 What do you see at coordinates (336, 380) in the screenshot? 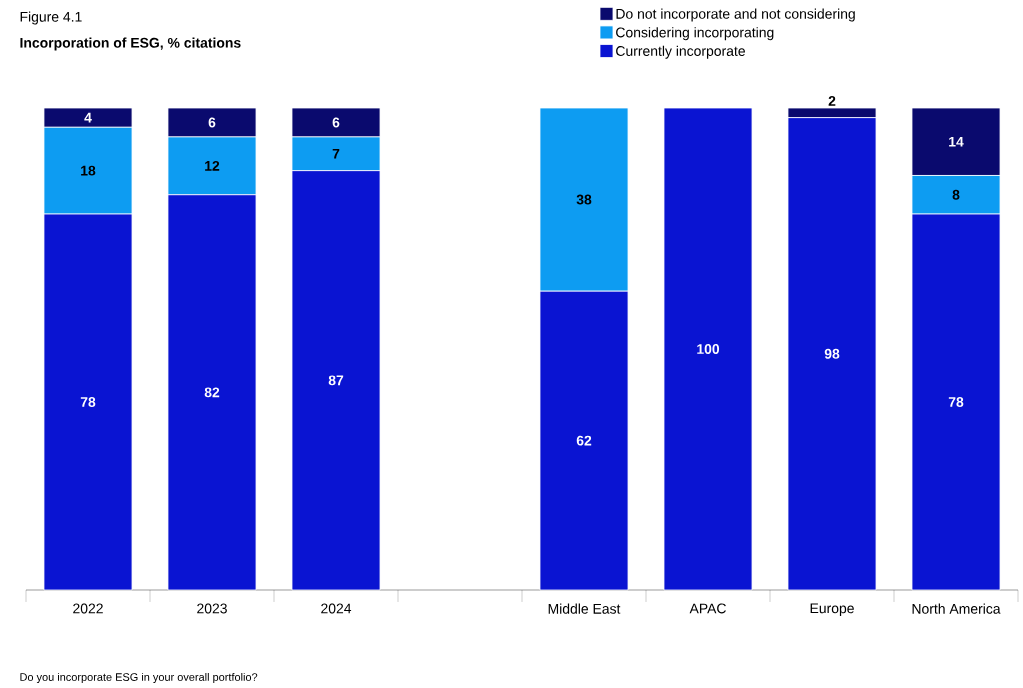
I see `data-label: 87` at bounding box center [336, 380].